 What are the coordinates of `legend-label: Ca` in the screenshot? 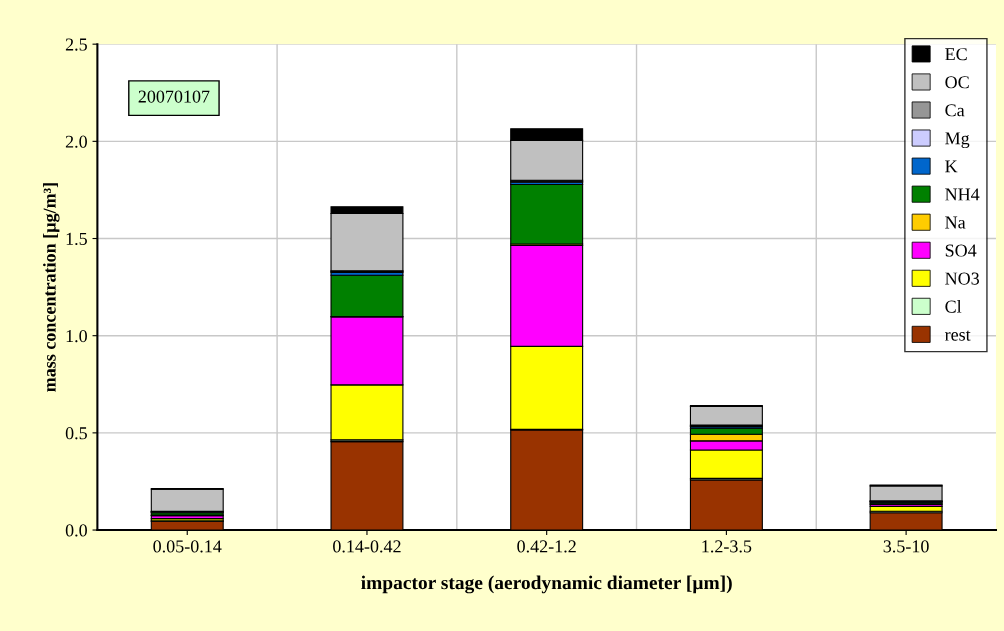 It's located at (955, 110).